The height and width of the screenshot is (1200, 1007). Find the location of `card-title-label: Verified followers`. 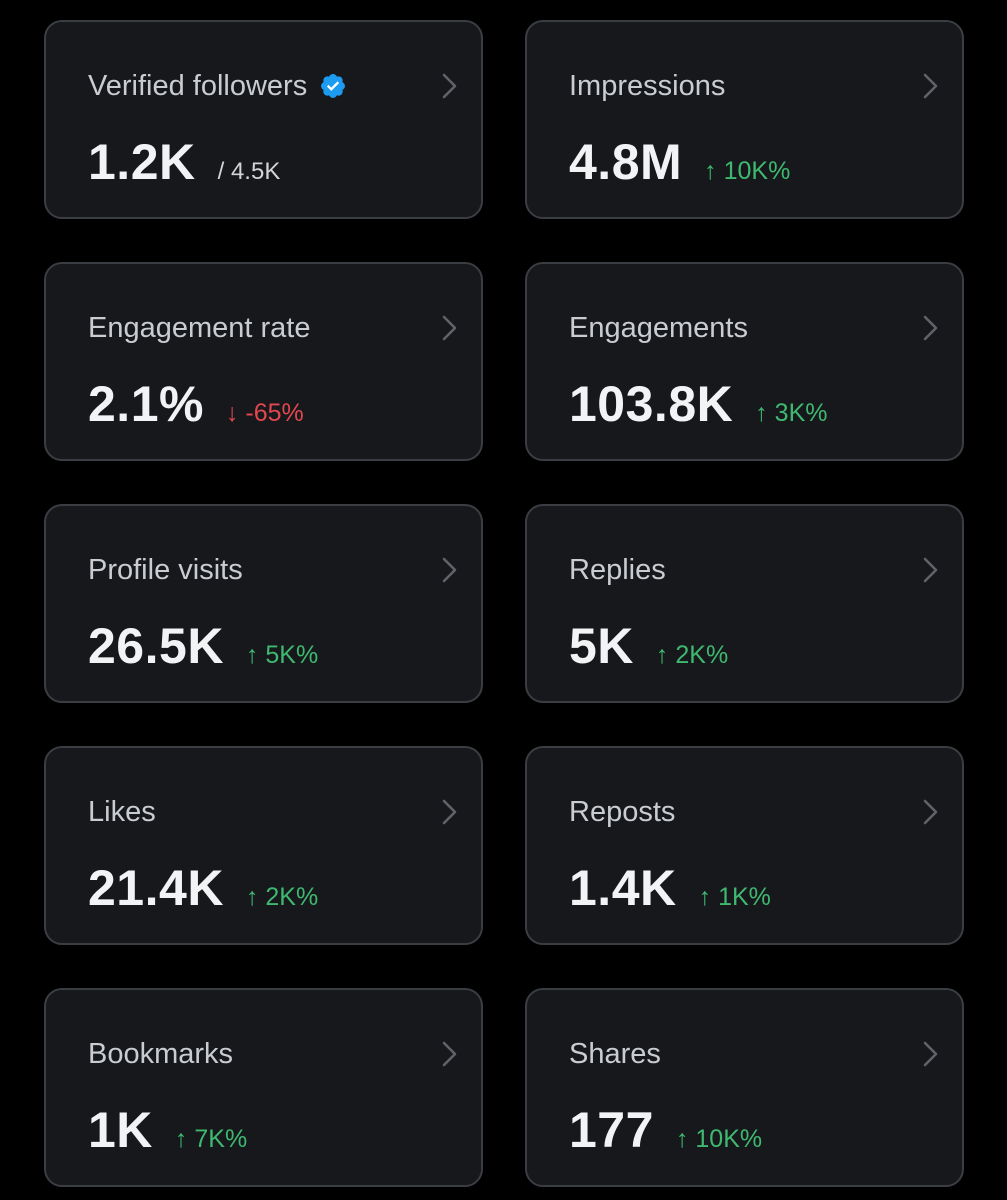

card-title-label: Verified followers is located at coordinates (198, 86).